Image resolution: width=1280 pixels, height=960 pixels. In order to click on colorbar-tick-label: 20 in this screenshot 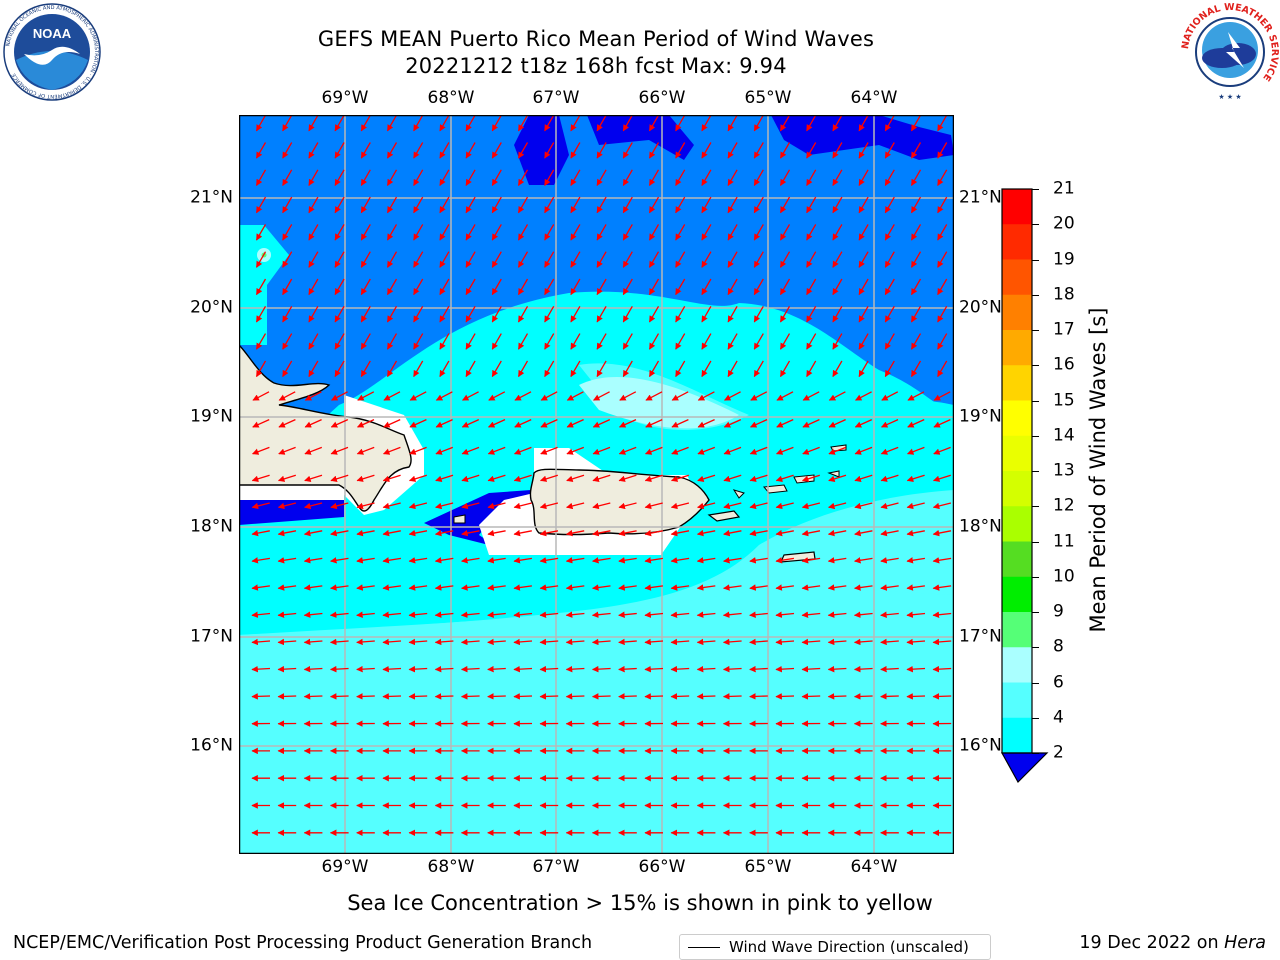, I will do `click(1064, 223)`.